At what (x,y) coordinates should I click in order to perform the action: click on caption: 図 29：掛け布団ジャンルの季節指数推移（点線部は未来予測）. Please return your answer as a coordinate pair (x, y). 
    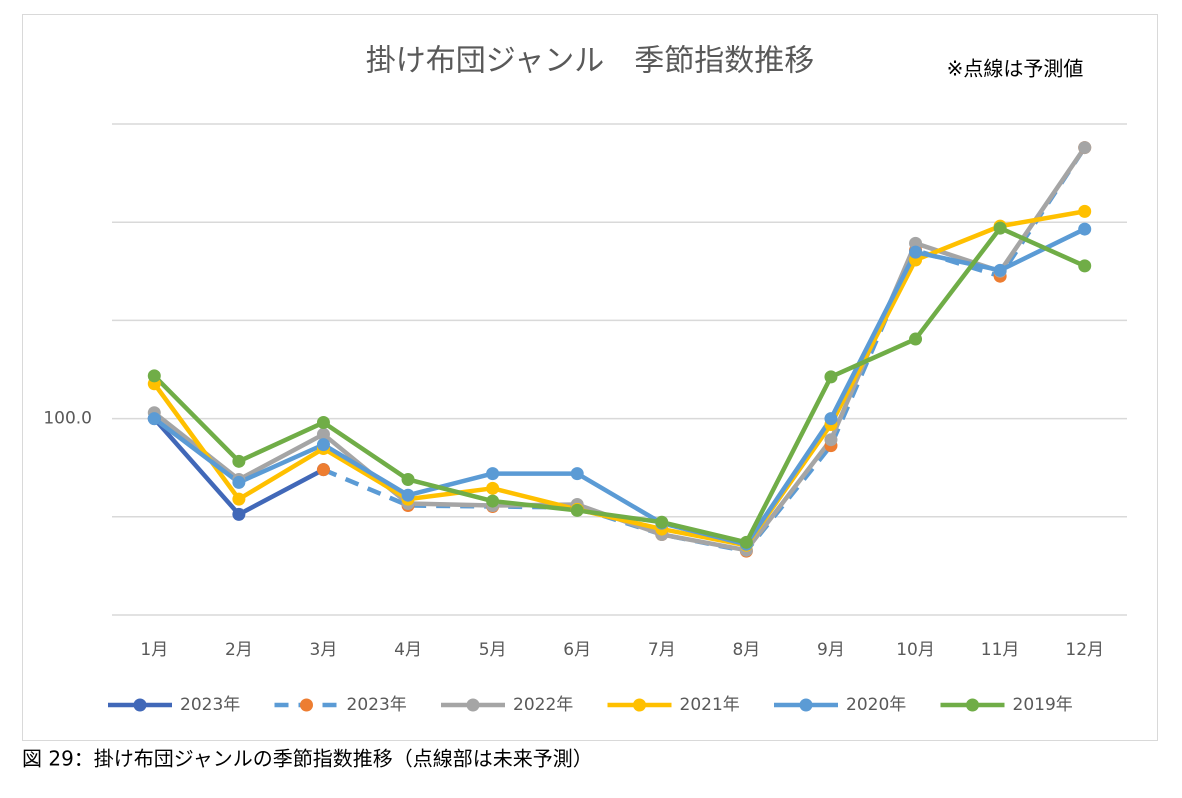
    Looking at the image, I should click on (307, 759).